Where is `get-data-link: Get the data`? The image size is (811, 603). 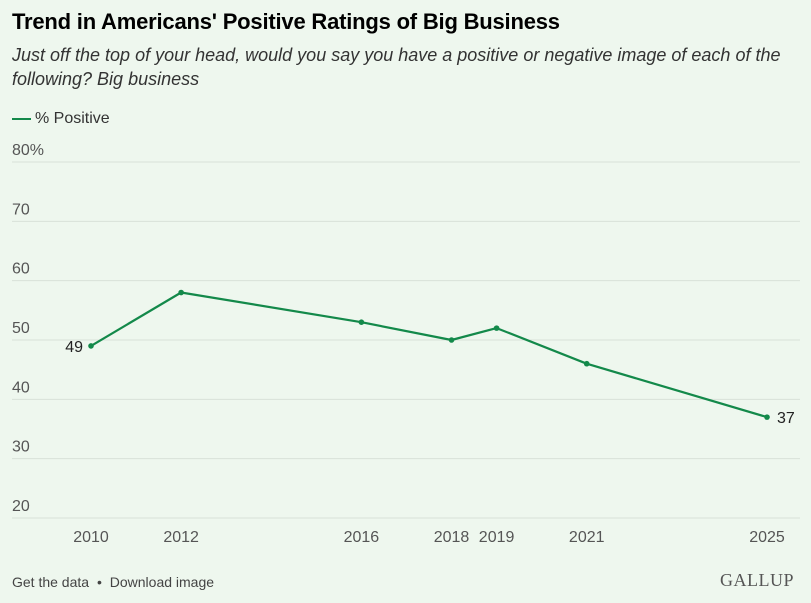
get-data-link: Get the data is located at coordinates (51, 582).